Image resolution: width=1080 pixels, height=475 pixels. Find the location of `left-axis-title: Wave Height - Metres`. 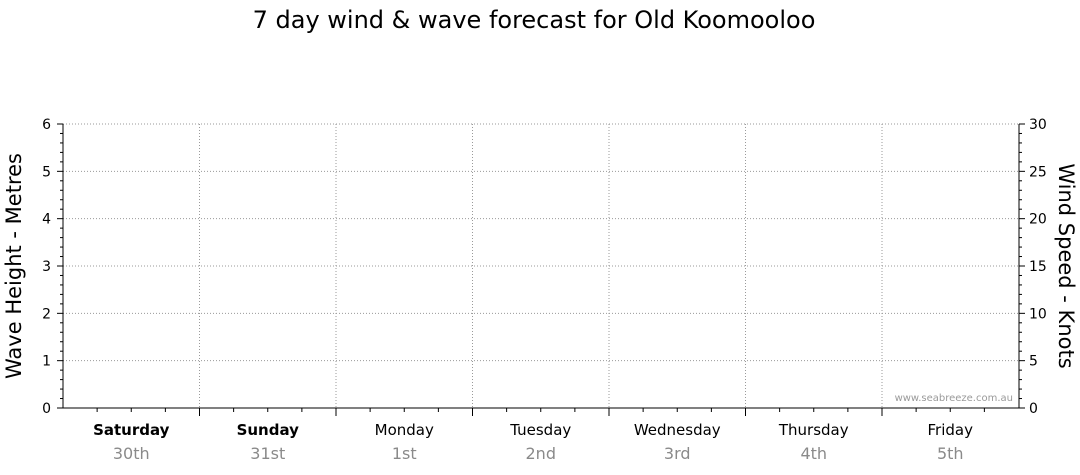

left-axis-title: Wave Height - Metres is located at coordinates (14, 266).